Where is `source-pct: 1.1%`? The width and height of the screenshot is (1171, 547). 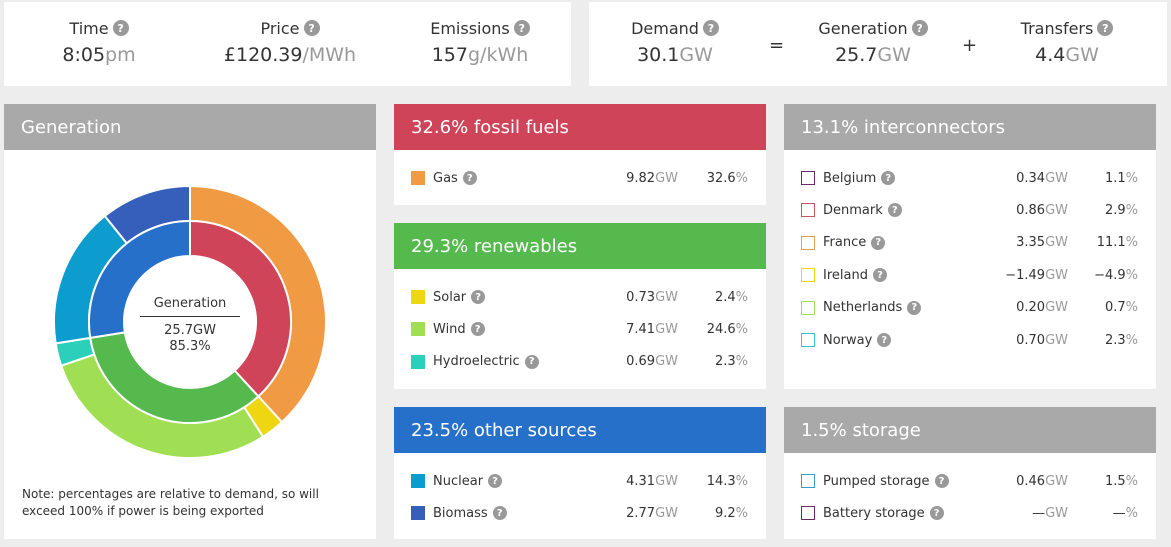
source-pct: 1.1% is located at coordinates (1121, 178).